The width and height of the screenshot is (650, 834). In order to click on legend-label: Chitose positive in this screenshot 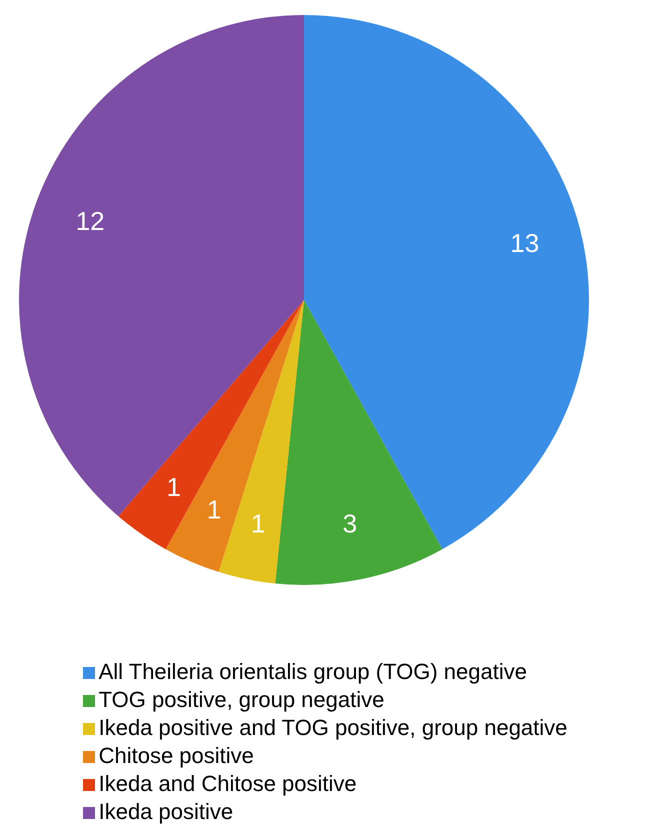, I will do `click(176, 755)`.